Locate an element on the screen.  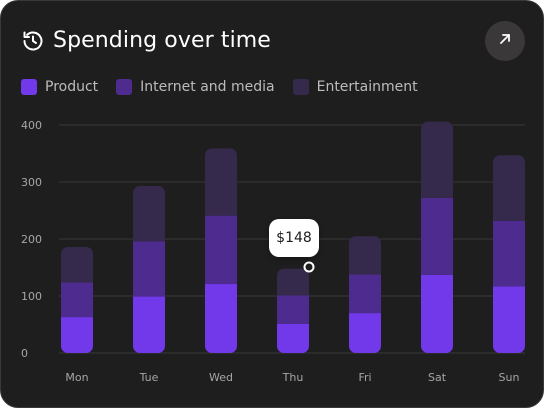
bar-segment-tue-internet-and-media is located at coordinates (149, 269).